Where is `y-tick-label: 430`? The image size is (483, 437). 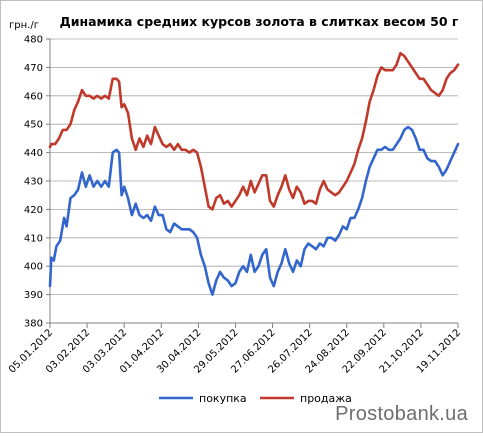 y-tick-label: 430 is located at coordinates (33, 182).